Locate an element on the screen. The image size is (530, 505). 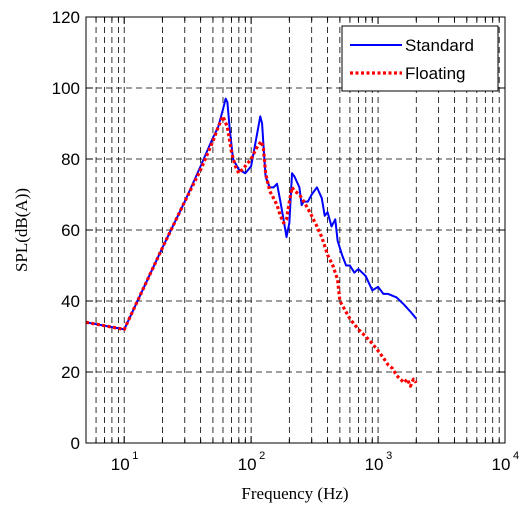
legend: Standard Floating is located at coordinates (420, 58).